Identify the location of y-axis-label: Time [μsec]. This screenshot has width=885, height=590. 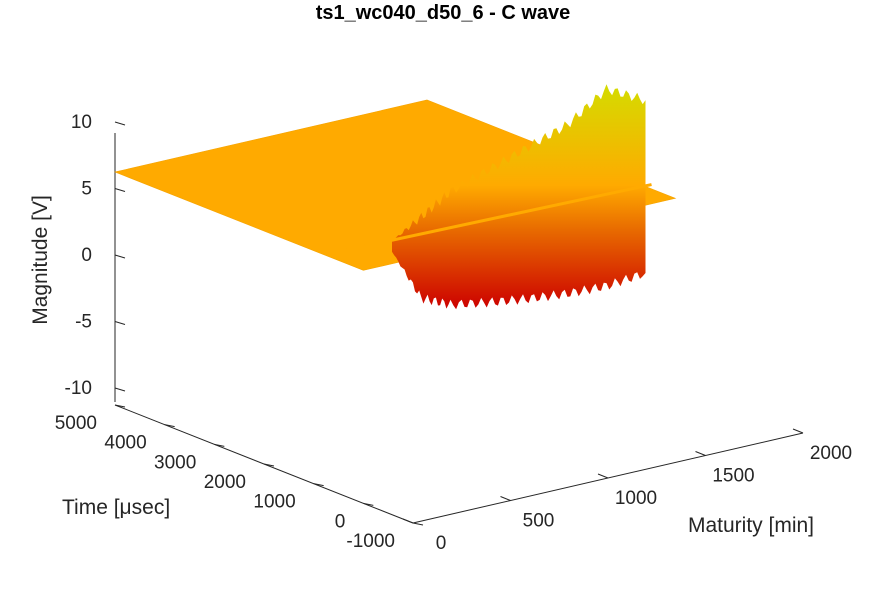
(116, 507).